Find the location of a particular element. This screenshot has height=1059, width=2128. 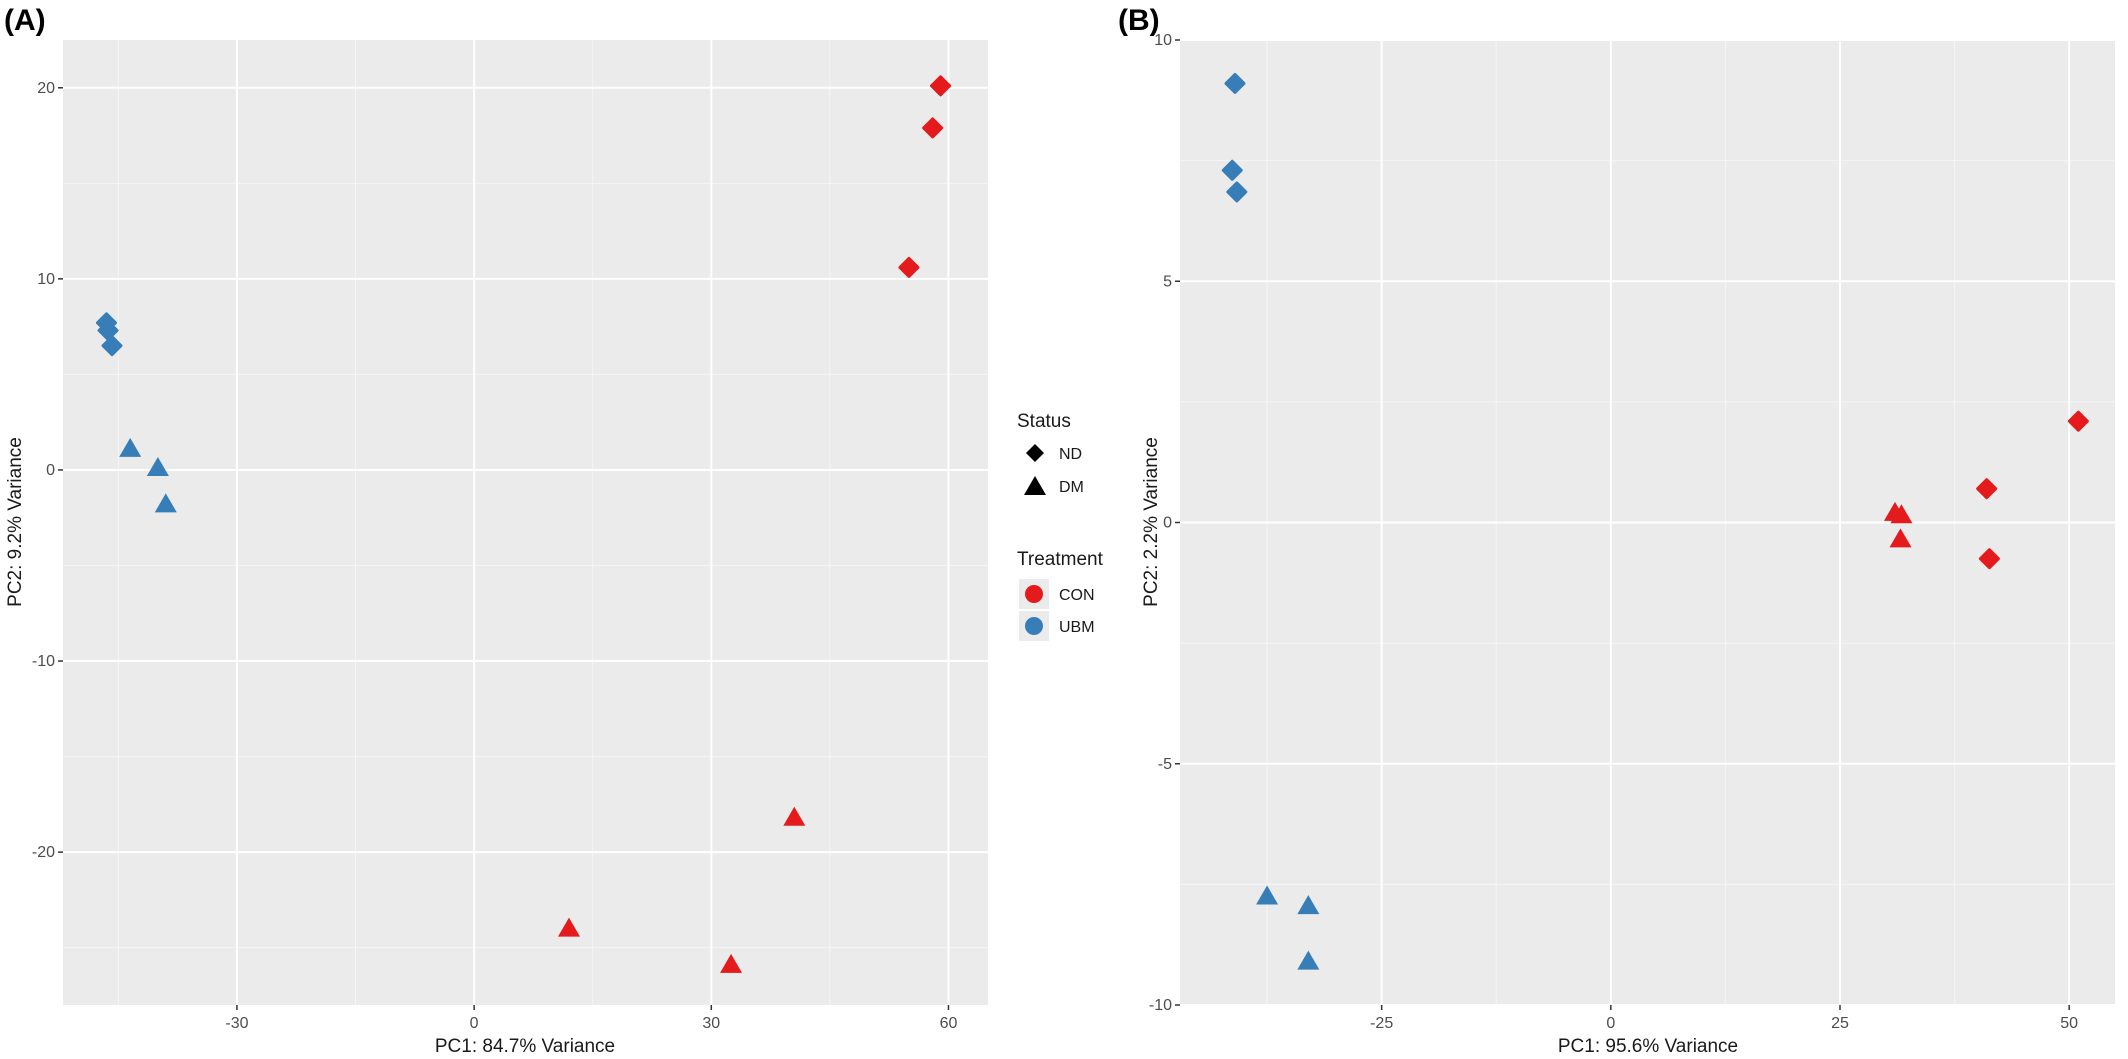

x-tick-label: 25 is located at coordinates (1840, 1023).